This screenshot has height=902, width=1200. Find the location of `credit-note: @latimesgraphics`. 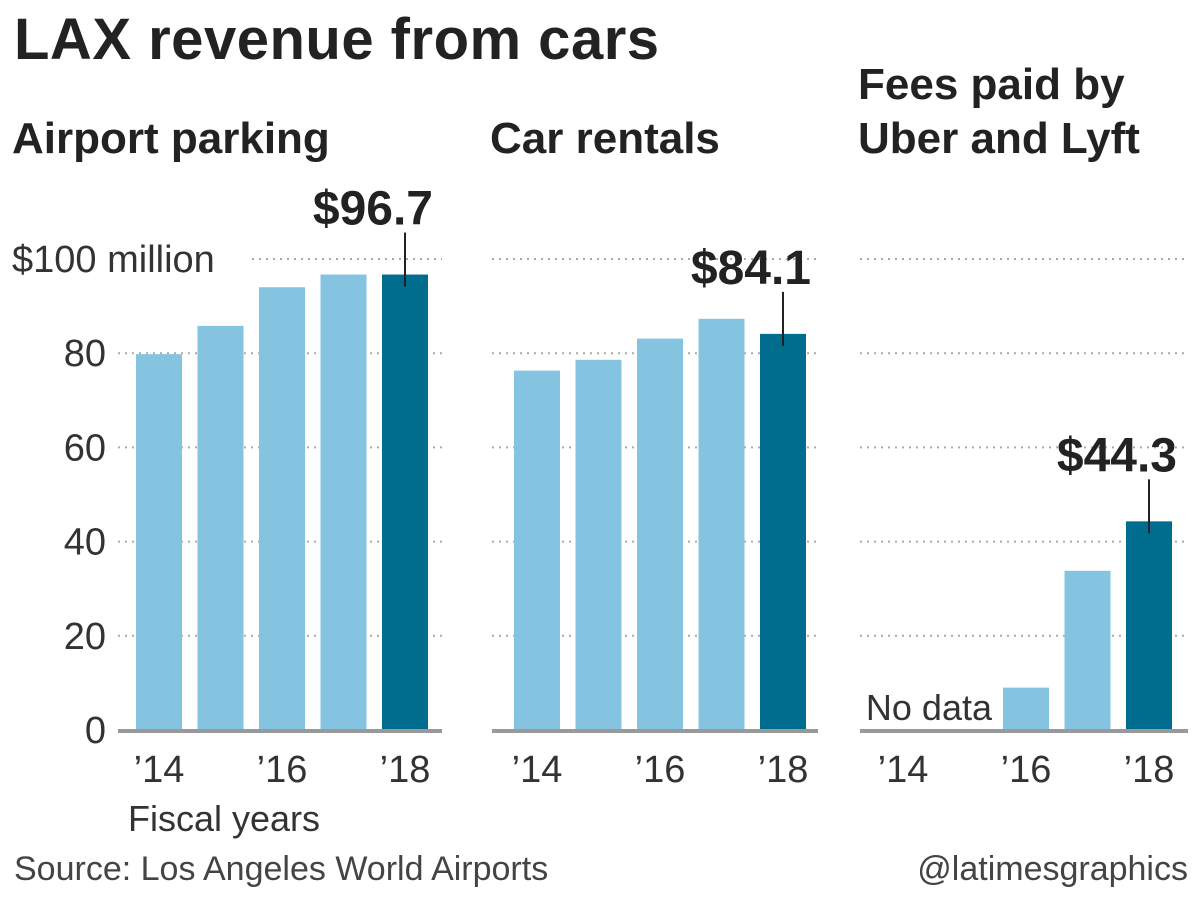

credit-note: @latimesgraphics is located at coordinates (1052, 869).